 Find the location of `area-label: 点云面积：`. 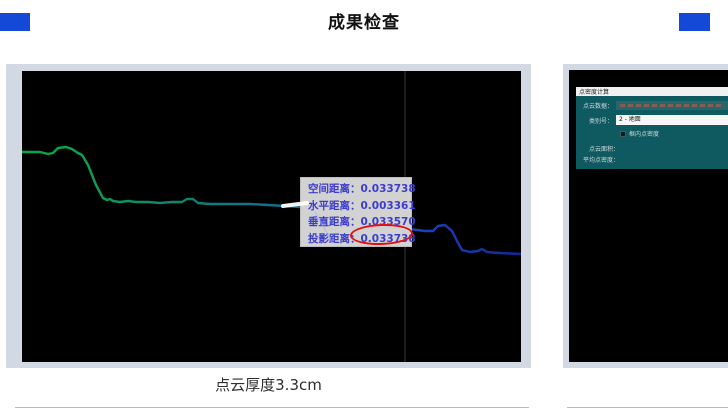

area-label: 点云面积： is located at coordinates (603, 149).